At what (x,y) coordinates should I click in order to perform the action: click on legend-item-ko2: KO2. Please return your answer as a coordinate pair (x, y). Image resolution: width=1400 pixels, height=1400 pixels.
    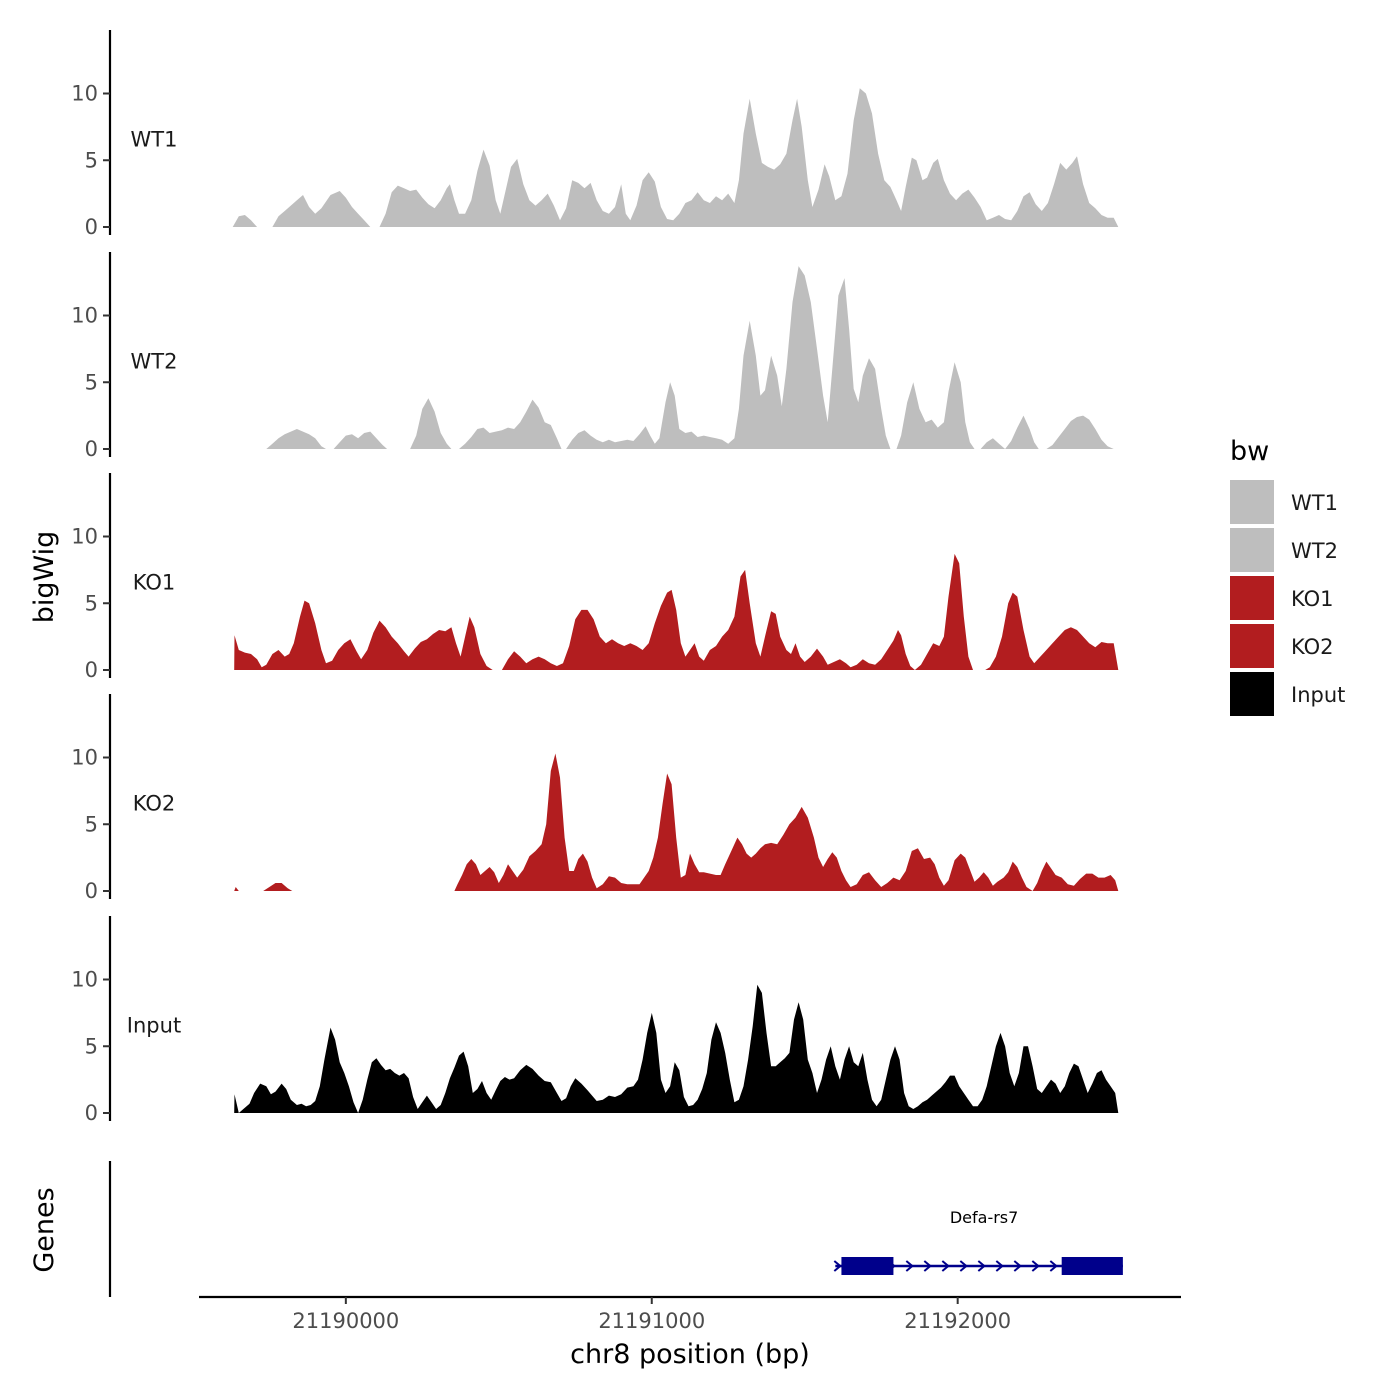
    Looking at the image, I should click on (1282, 646).